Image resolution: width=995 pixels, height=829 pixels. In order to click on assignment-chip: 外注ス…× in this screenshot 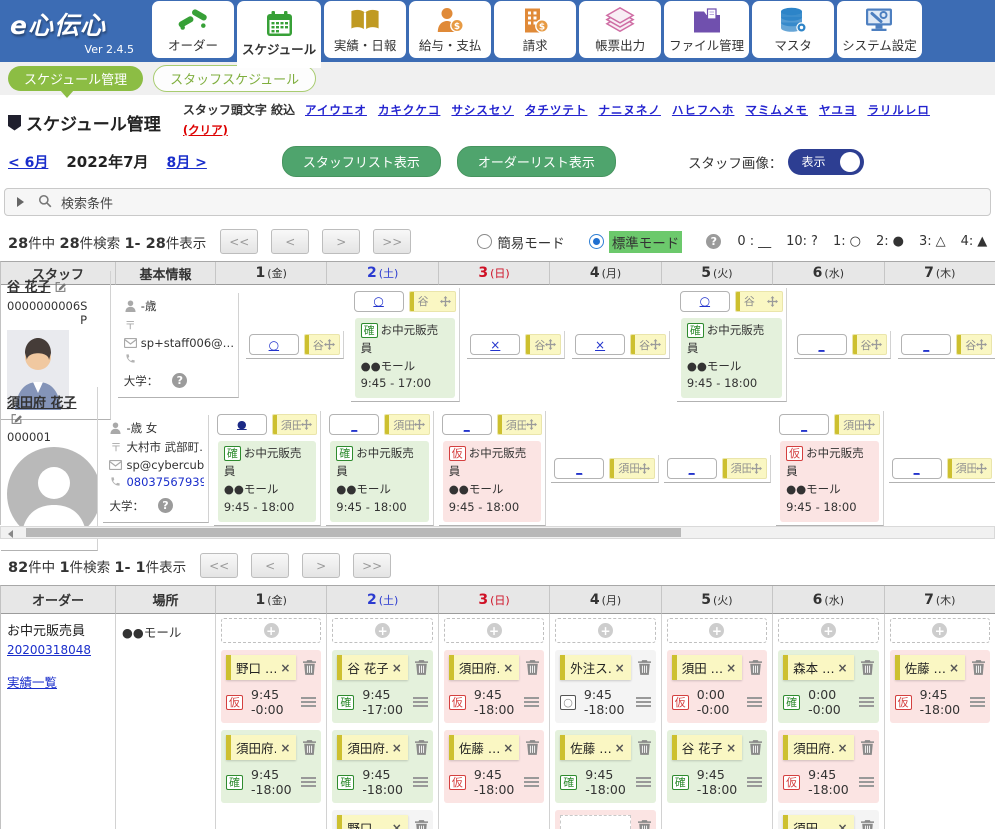, I will do `click(595, 667)`.